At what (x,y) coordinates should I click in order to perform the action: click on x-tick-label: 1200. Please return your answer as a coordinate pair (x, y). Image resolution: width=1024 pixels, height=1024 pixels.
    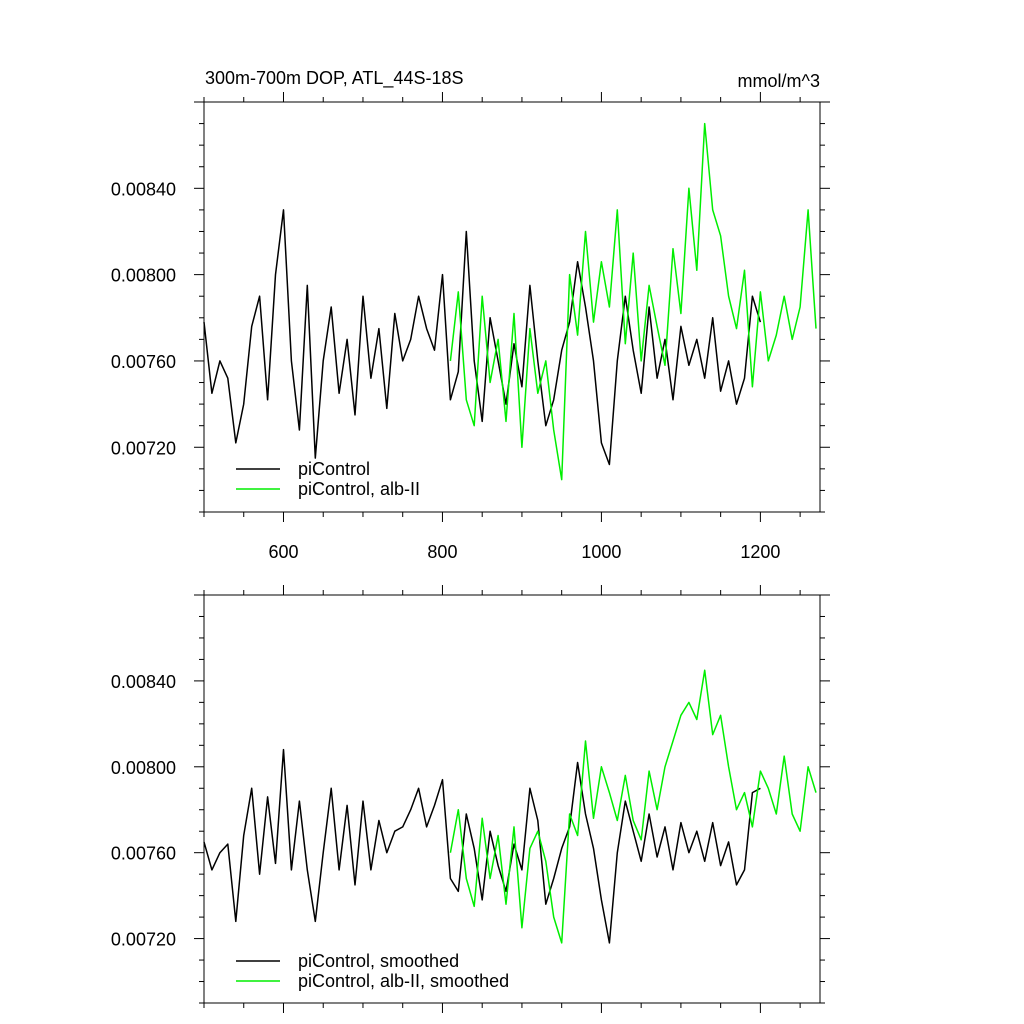
    Looking at the image, I should click on (760, 552).